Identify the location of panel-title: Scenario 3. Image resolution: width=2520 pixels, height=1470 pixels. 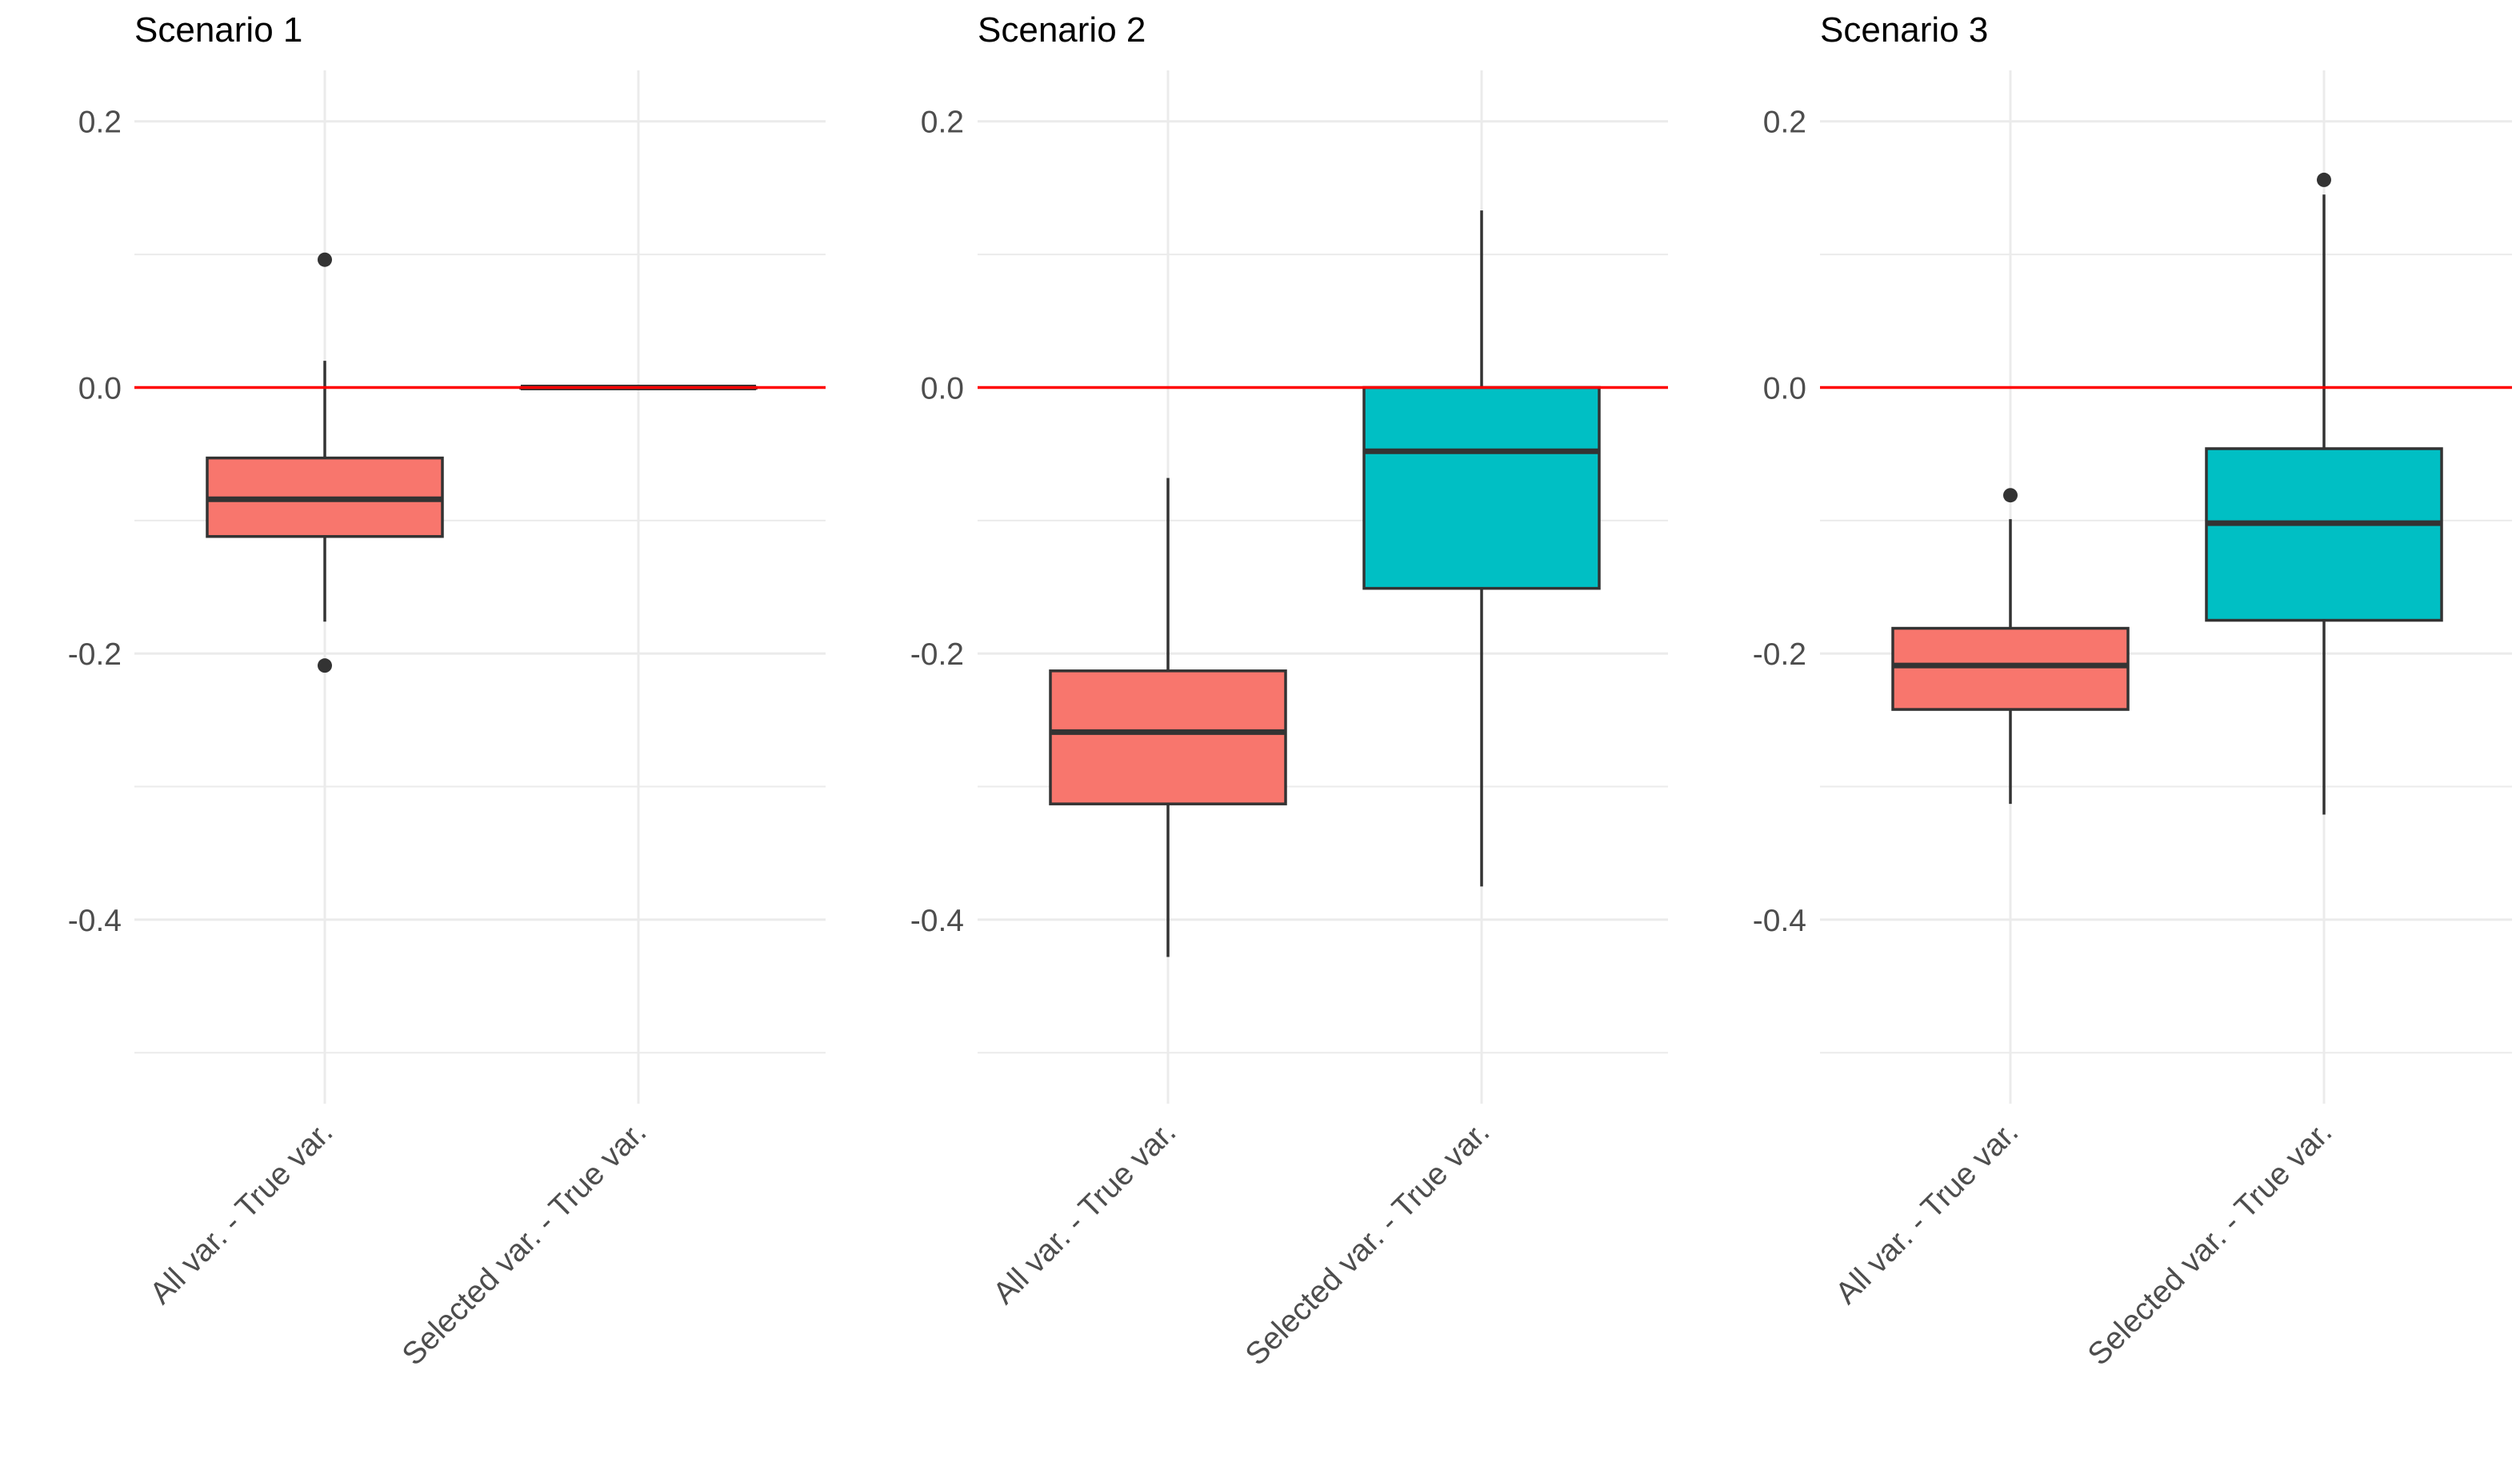
(1904, 30).